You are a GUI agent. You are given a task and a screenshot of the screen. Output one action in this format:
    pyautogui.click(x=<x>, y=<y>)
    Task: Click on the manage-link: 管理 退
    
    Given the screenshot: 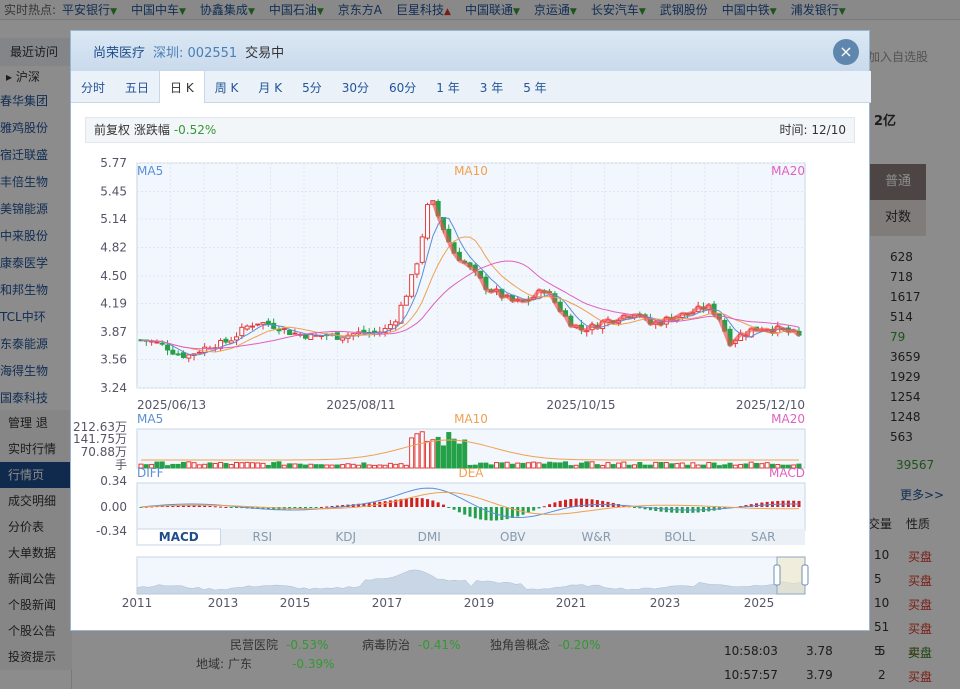 What is the action you would take?
    pyautogui.click(x=28, y=423)
    